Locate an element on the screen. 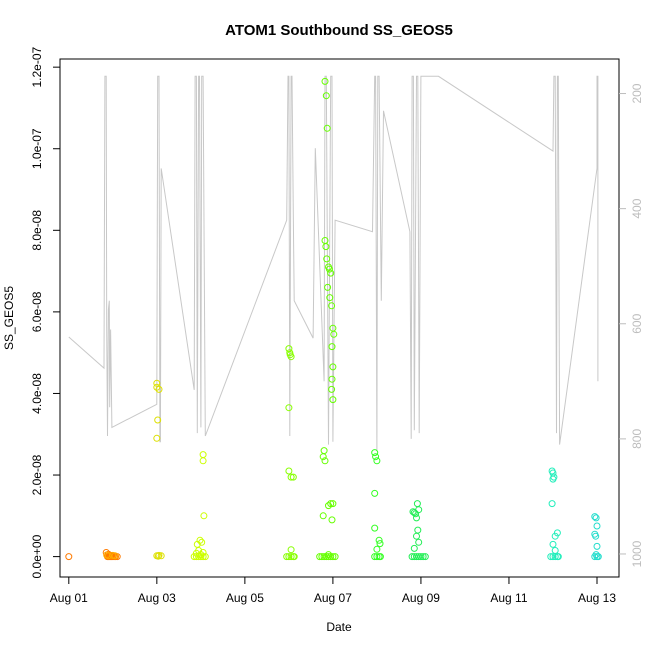 Image resolution: width=650 pixels, height=650 pixels. y-axis-label: SS_GEOS5 is located at coordinates (9, 318).